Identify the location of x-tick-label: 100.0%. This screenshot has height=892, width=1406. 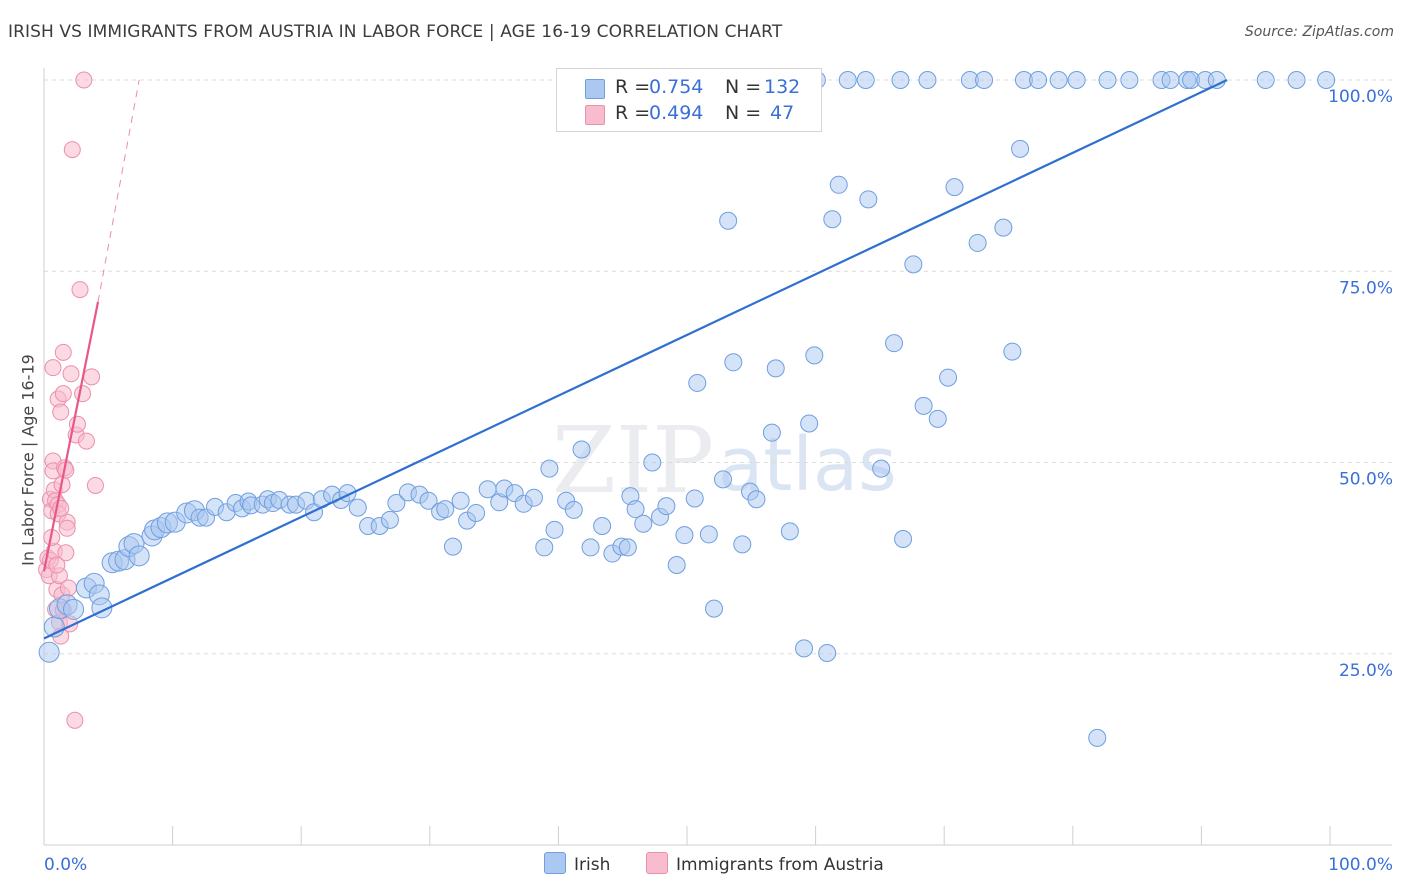
(1360, 865).